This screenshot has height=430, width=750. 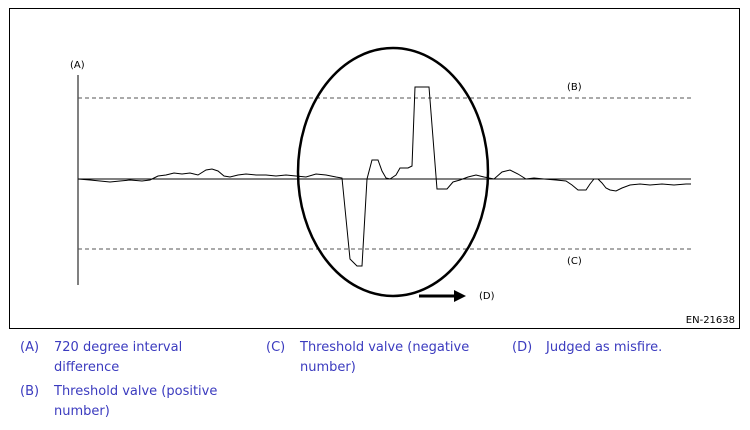 What do you see at coordinates (30, 391) in the screenshot?
I see `legend-key: (B)` at bounding box center [30, 391].